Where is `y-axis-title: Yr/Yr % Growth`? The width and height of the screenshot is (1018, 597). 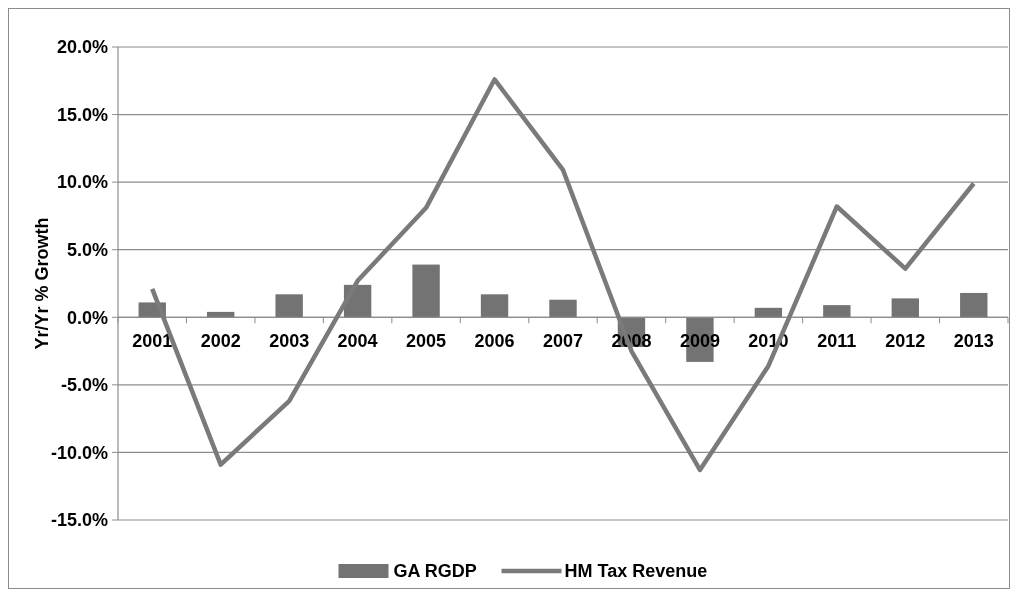 y-axis-title: Yr/Yr % Growth is located at coordinates (42, 283).